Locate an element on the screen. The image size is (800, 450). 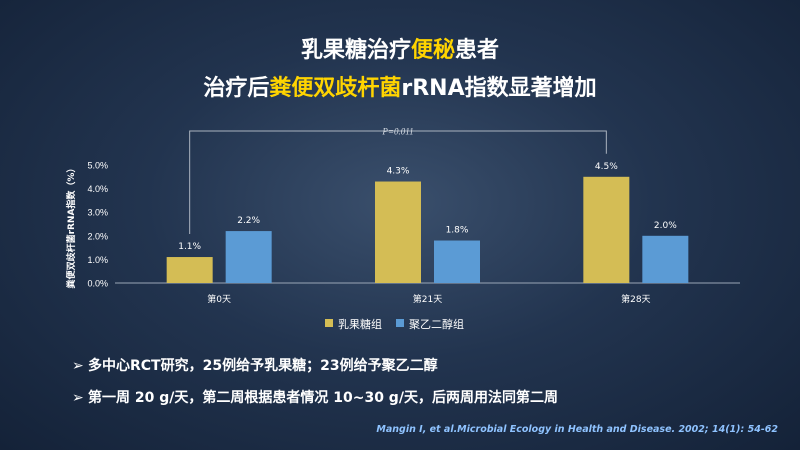
title-line2-post: rRNA指数显著增加 is located at coordinates (499, 88).